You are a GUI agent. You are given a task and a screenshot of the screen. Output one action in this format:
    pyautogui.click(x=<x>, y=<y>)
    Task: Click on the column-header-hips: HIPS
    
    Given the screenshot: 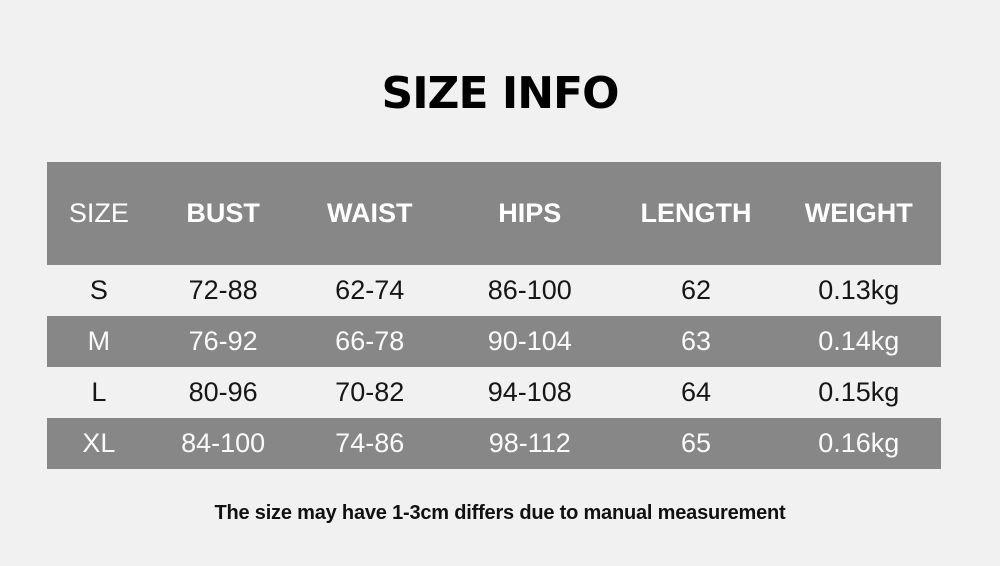 What is the action you would take?
    pyautogui.click(x=529, y=213)
    